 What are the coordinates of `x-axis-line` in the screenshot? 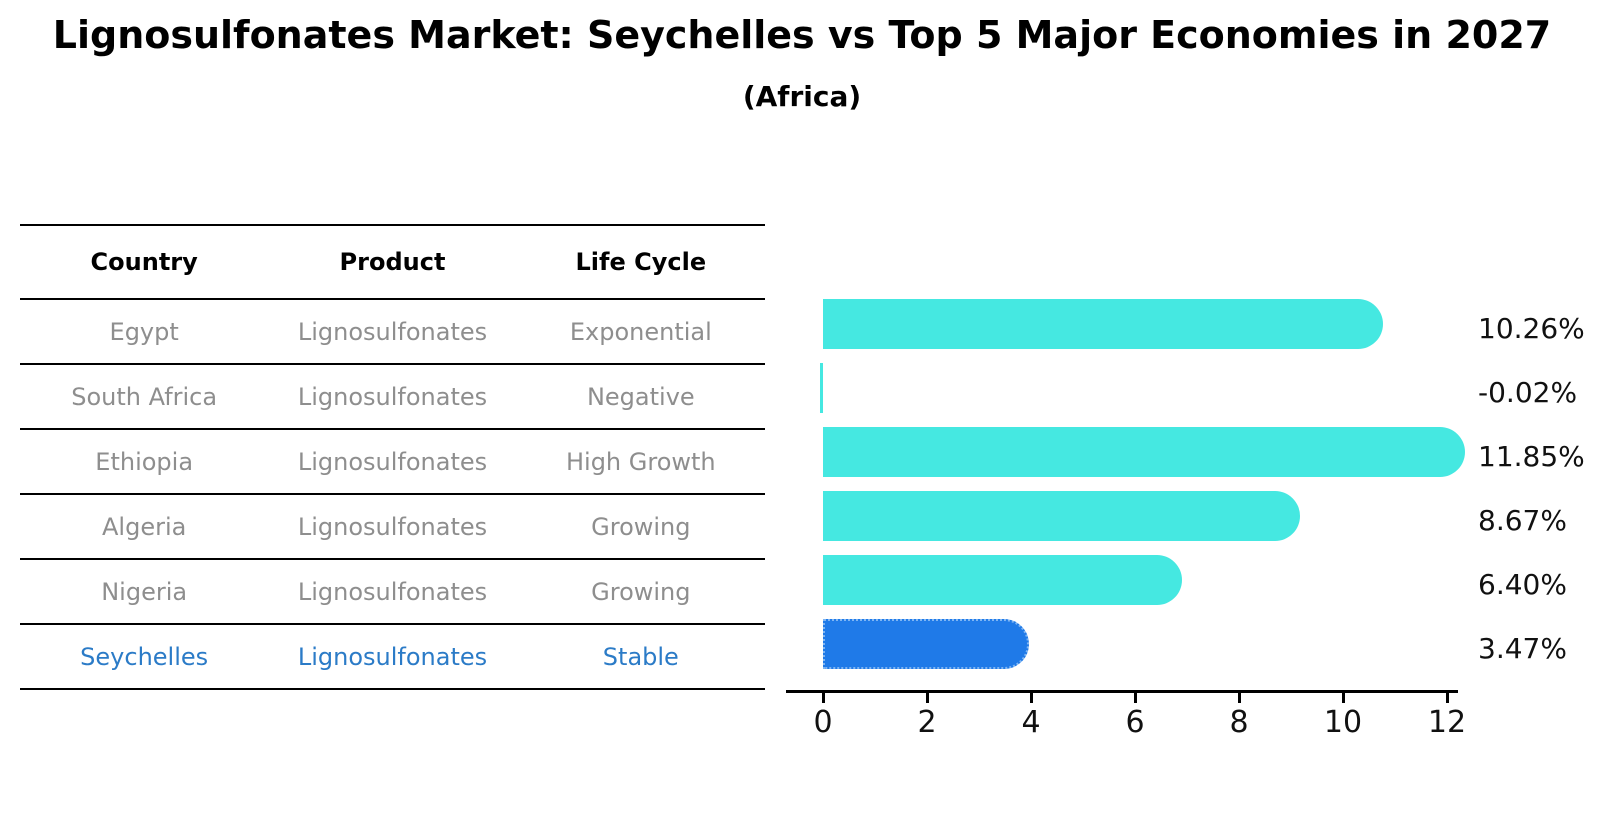 It's located at (1122, 691).